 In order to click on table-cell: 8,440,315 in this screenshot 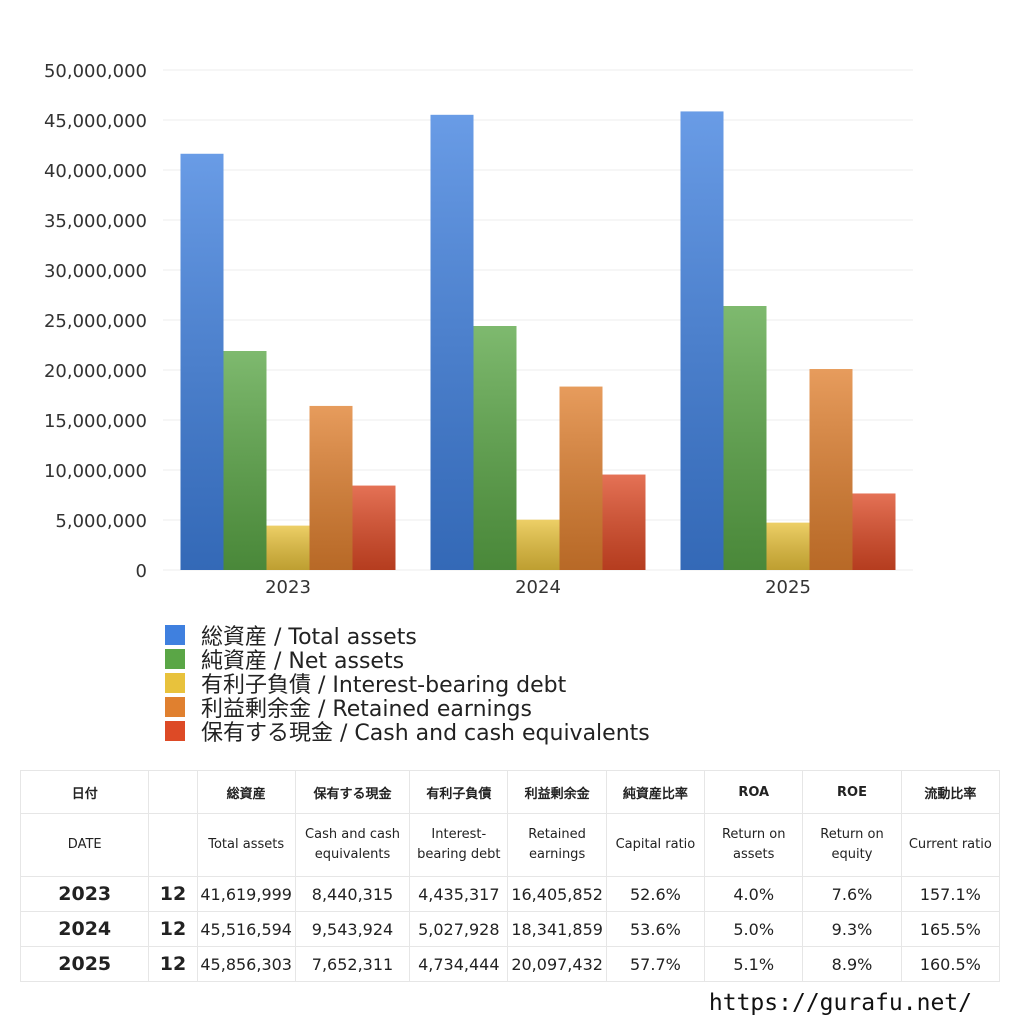, I will do `click(352, 894)`.